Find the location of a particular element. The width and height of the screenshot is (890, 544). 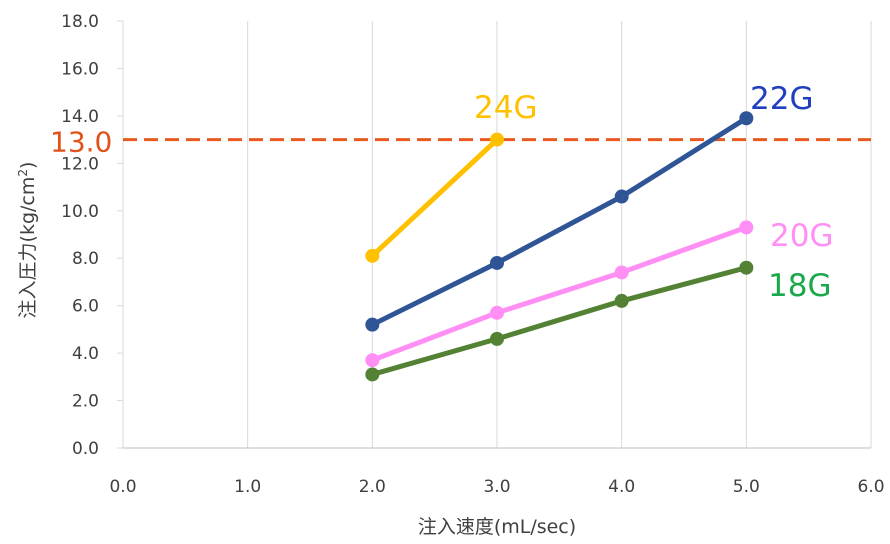

y-tick-label-6.0: 6.0 is located at coordinates (85, 307).